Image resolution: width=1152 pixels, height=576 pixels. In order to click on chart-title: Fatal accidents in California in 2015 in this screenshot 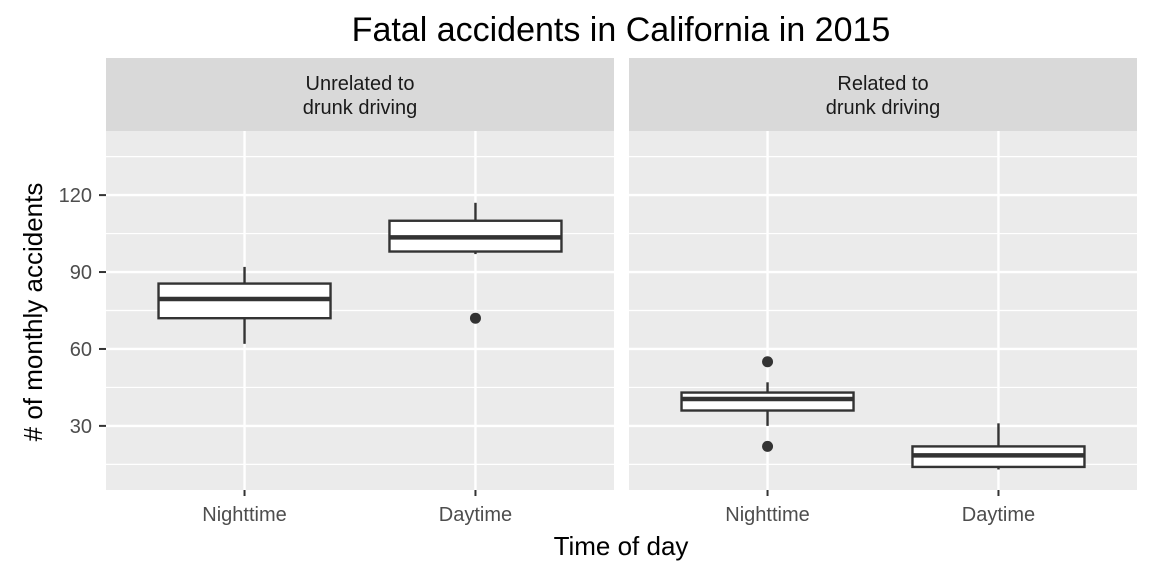, I will do `click(621, 30)`.